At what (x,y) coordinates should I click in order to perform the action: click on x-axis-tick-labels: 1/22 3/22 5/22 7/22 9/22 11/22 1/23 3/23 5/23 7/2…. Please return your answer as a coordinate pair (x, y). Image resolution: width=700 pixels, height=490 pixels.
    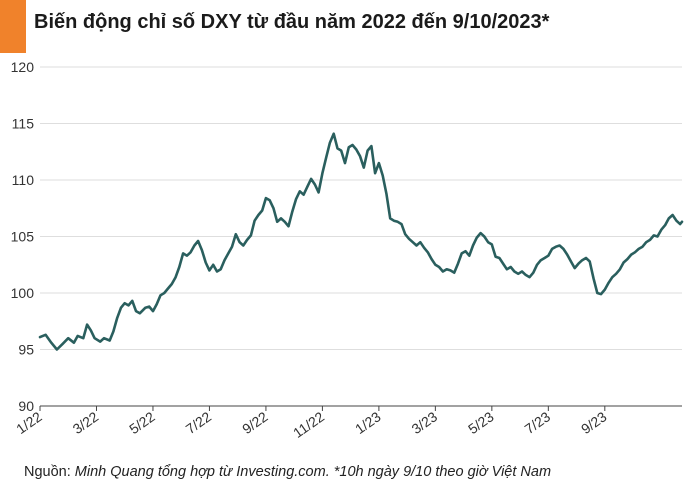
    Looking at the image, I should click on (311, 424).